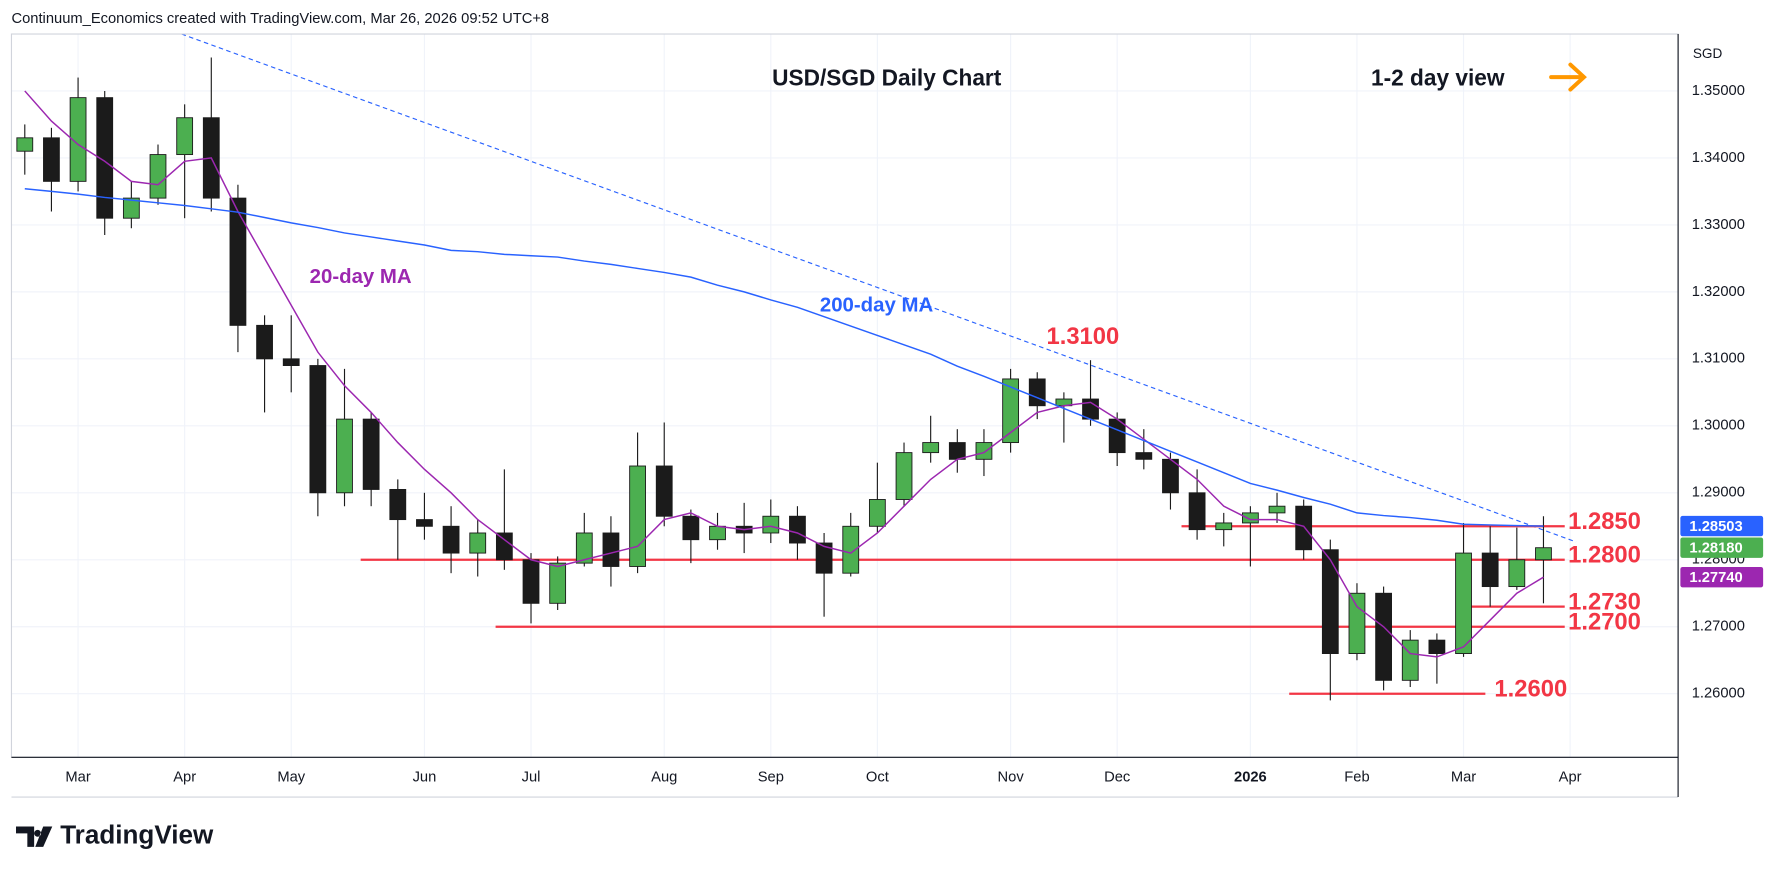  What do you see at coordinates (1718, 694) in the screenshot?
I see `y-tick-label: 1.26000` at bounding box center [1718, 694].